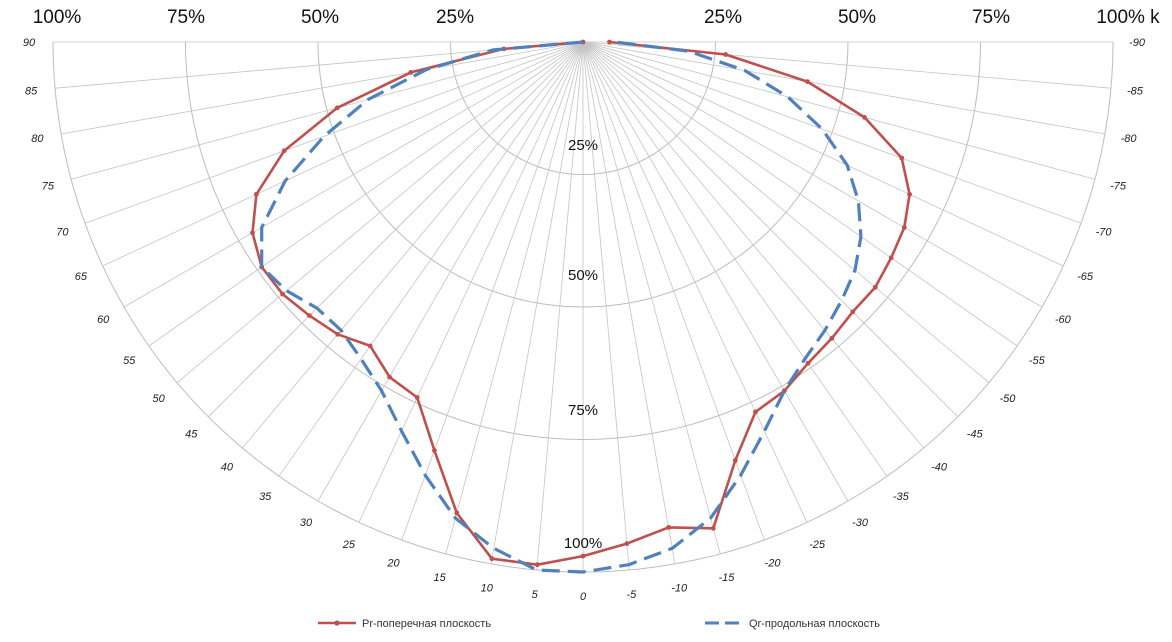 Image resolution: width=1172 pixels, height=642 pixels. What do you see at coordinates (975, 435) in the screenshot?
I see `angle-tick-label: -45` at bounding box center [975, 435].